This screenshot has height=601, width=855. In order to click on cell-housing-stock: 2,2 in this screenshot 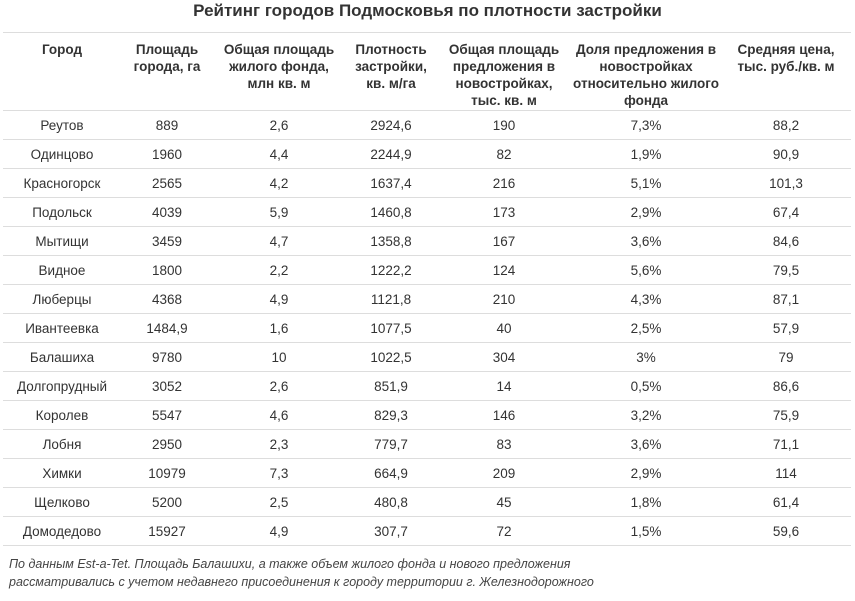, I will do `click(279, 270)`.